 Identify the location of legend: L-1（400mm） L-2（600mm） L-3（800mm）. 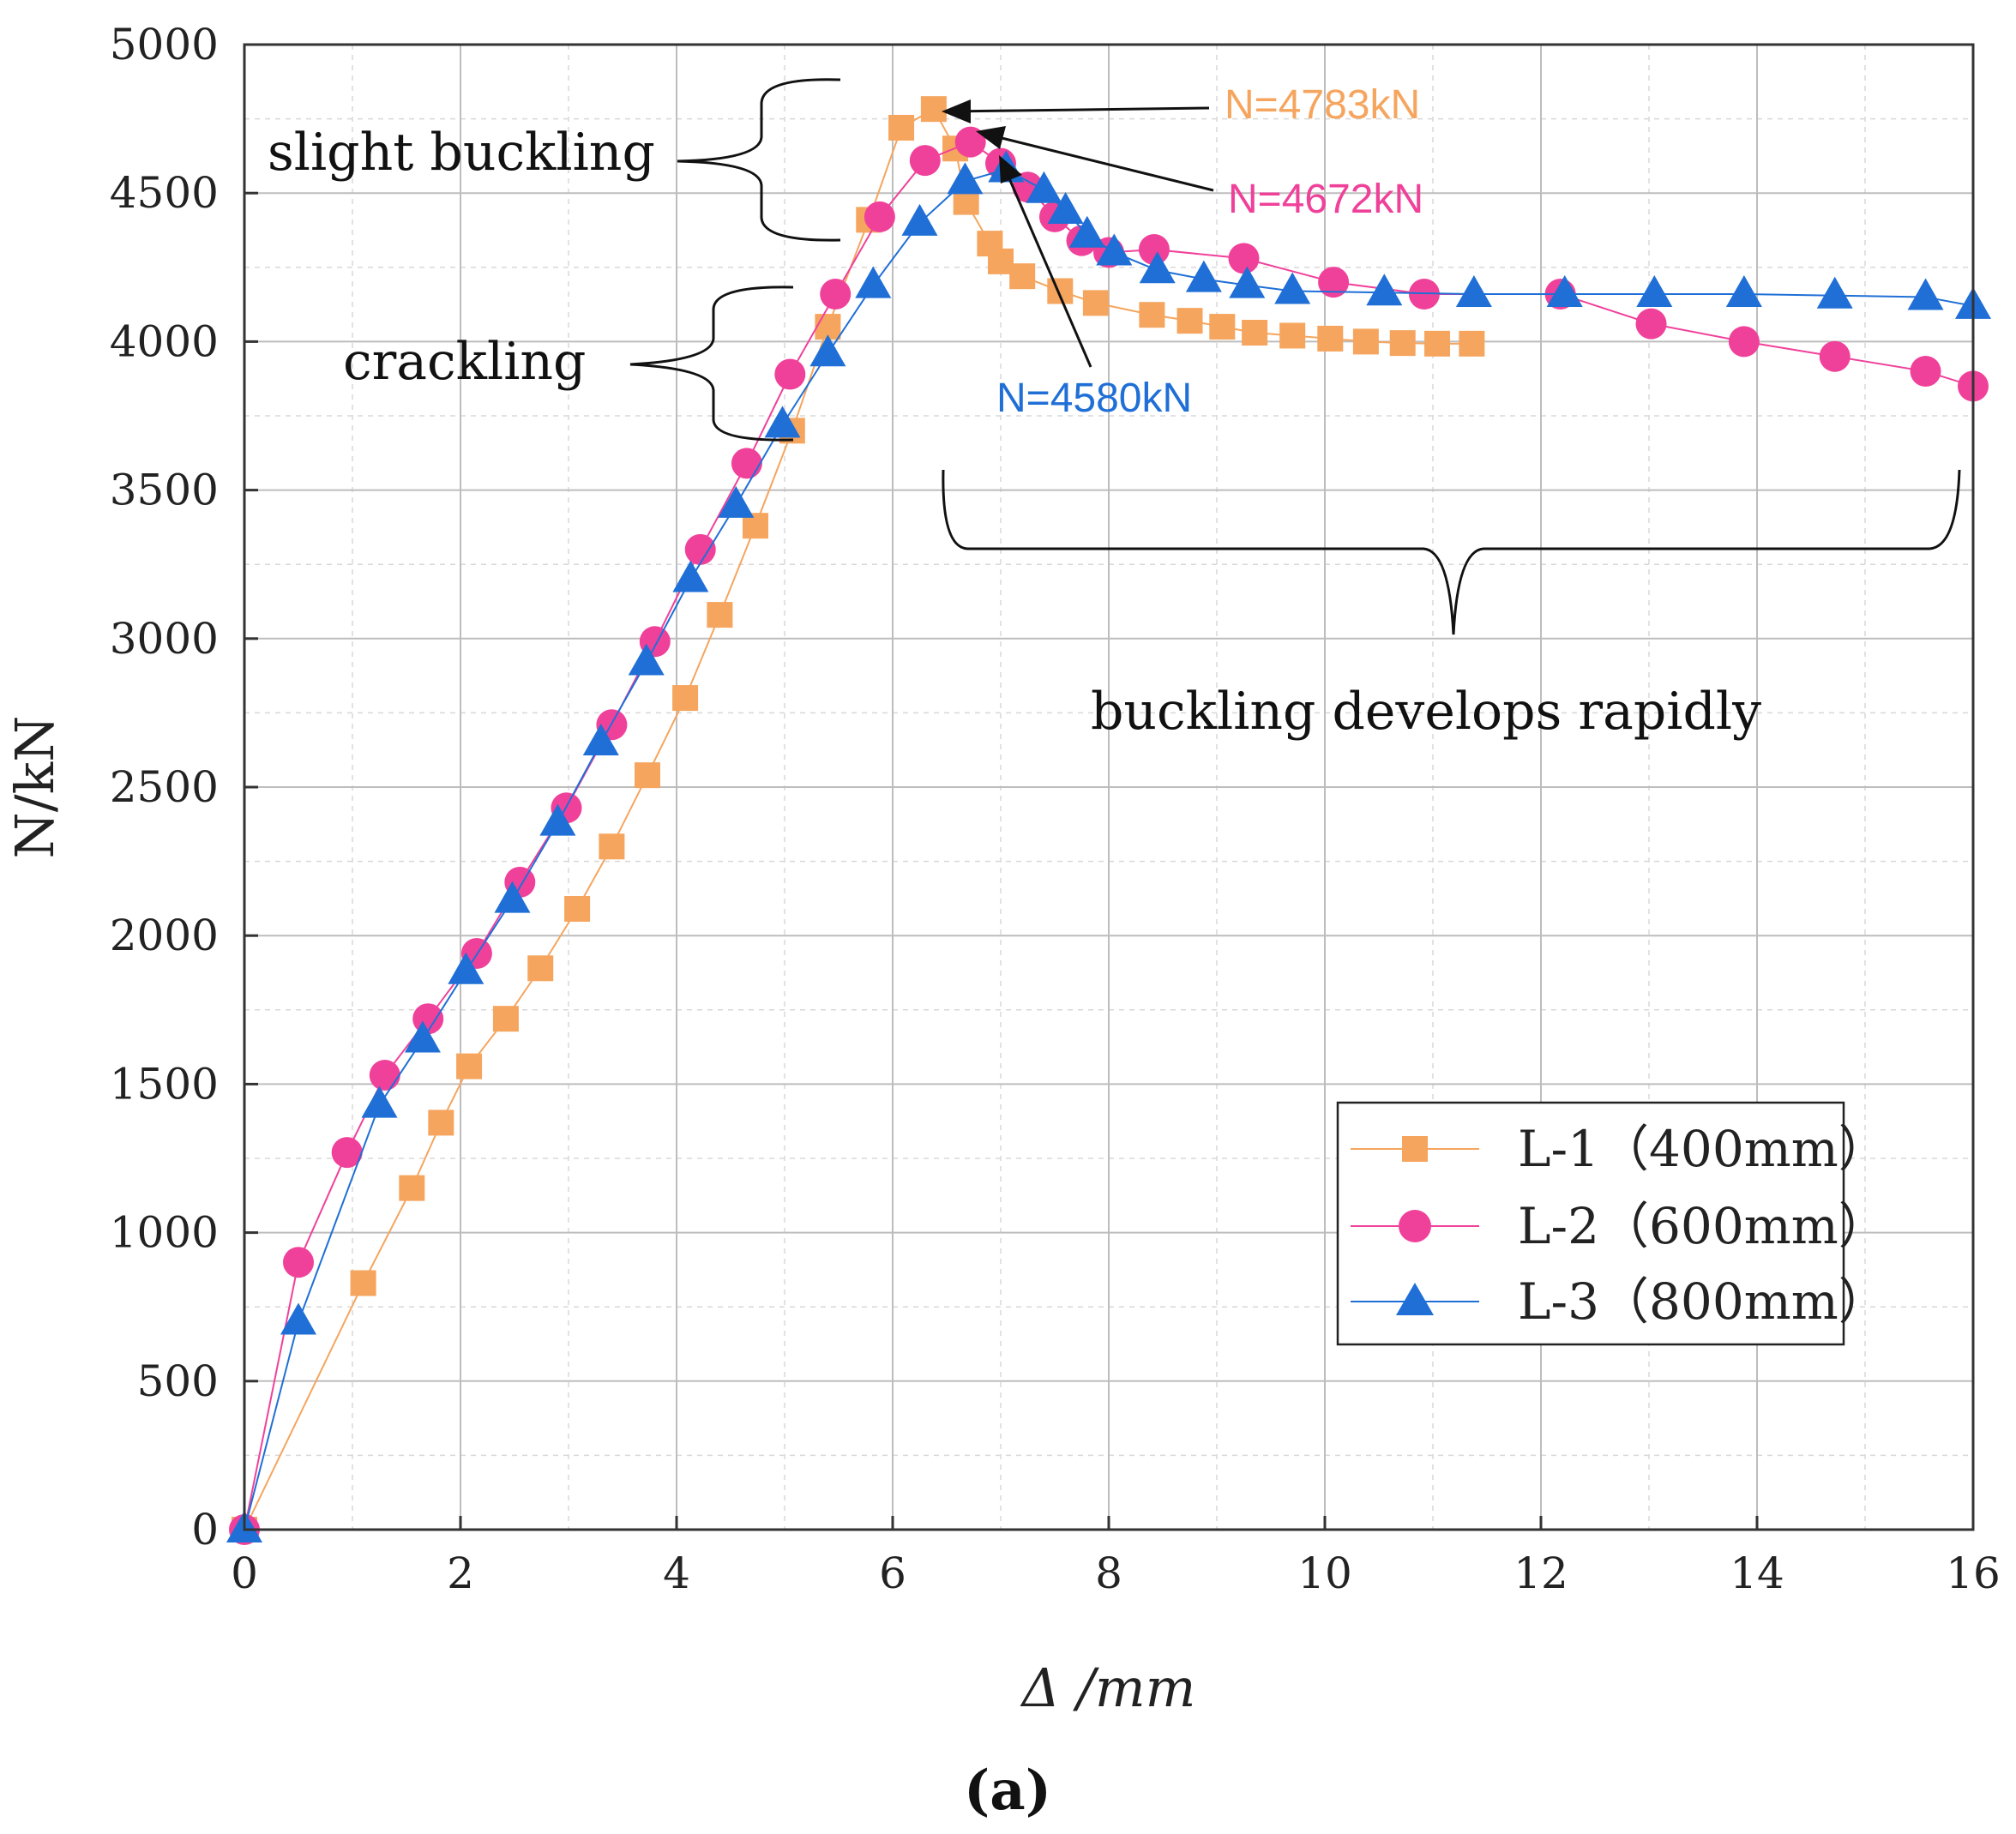
(1612, 1223).